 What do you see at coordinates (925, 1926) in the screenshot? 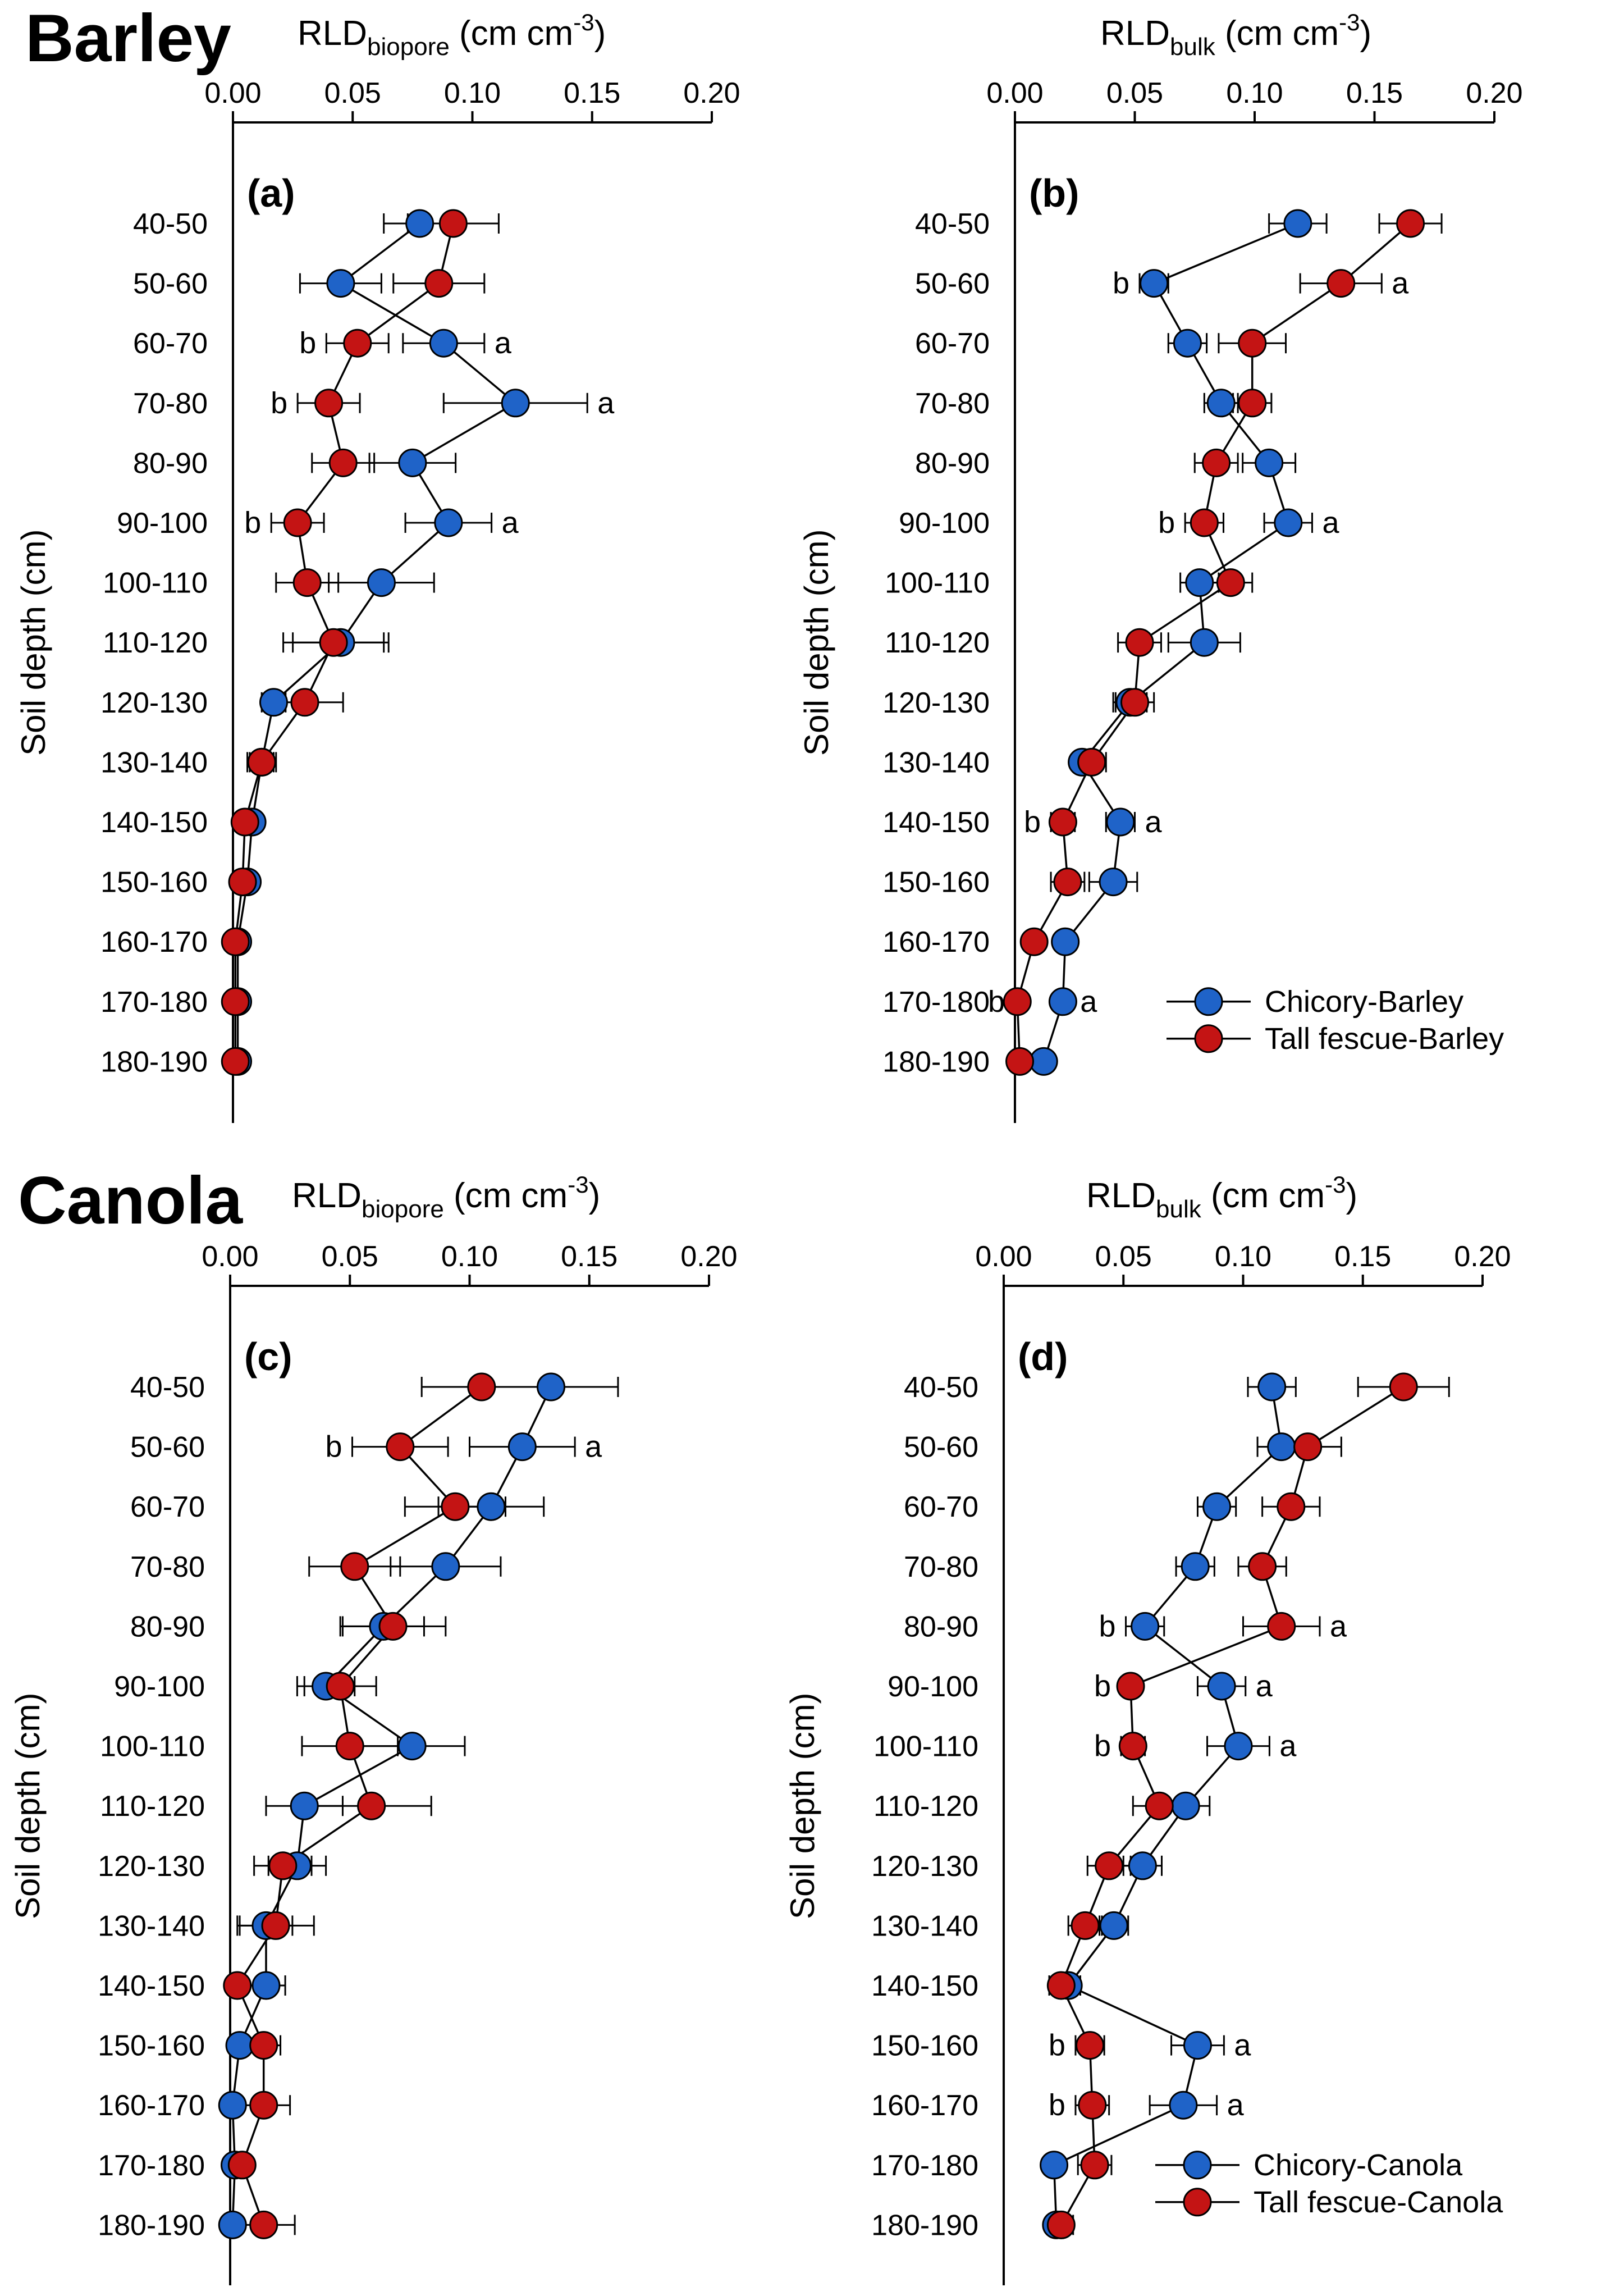
I see `y-tick-label: 130-140` at bounding box center [925, 1926].